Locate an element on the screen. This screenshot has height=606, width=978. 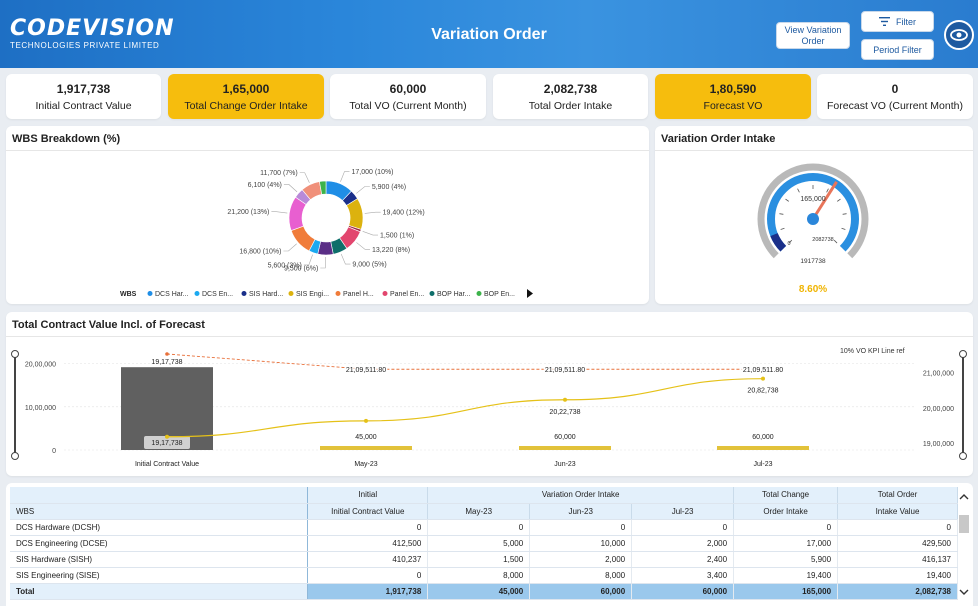
x-tick-label: May-23 is located at coordinates (365, 464).